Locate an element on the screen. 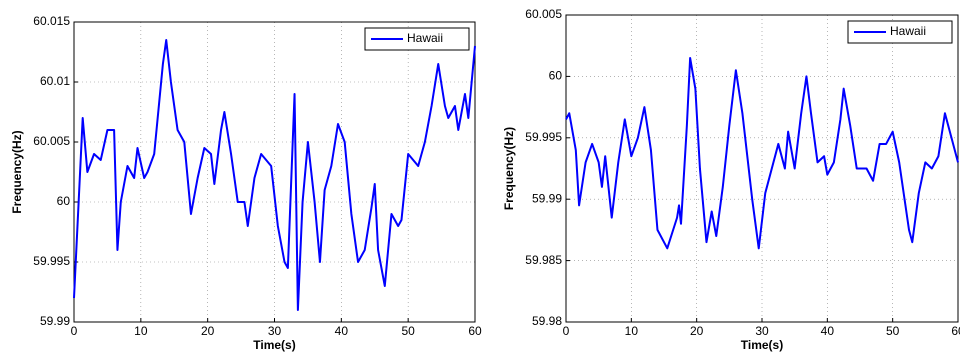  y-tick-label: 59.98 is located at coordinates (547, 321).